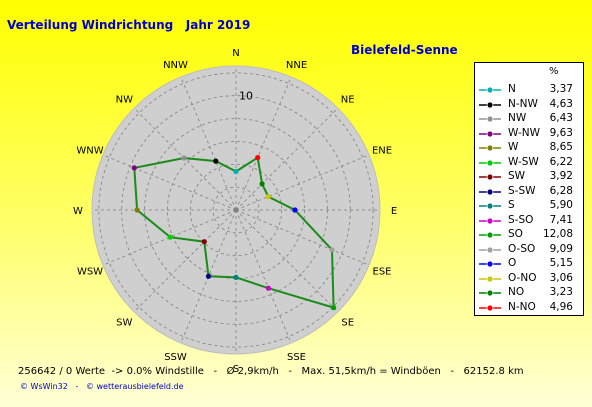 This screenshot has width=592, height=407. Describe the element at coordinates (529, 118) in the screenshot. I see `legend-item: NW 6,43` at that location.